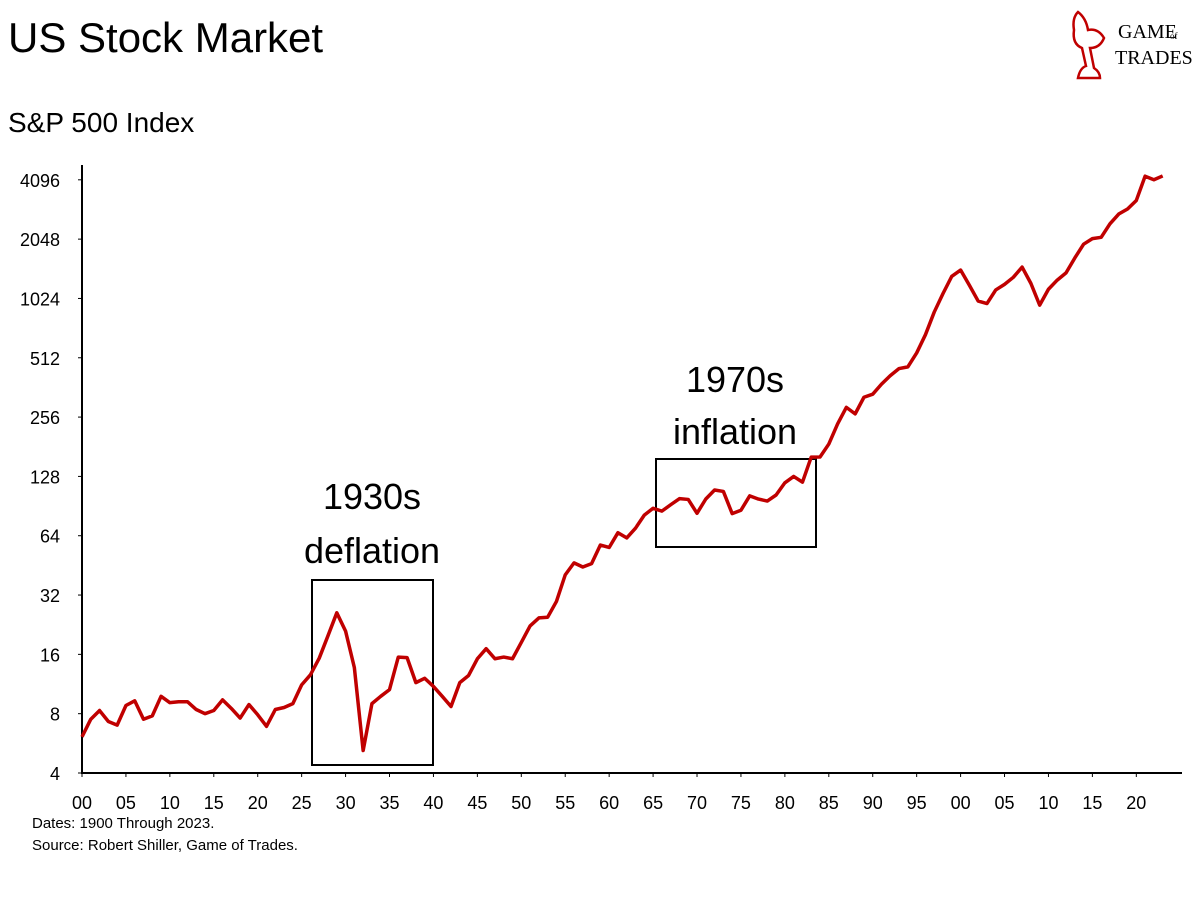  Describe the element at coordinates (735, 379) in the screenshot. I see `annotation: 1970s` at that location.